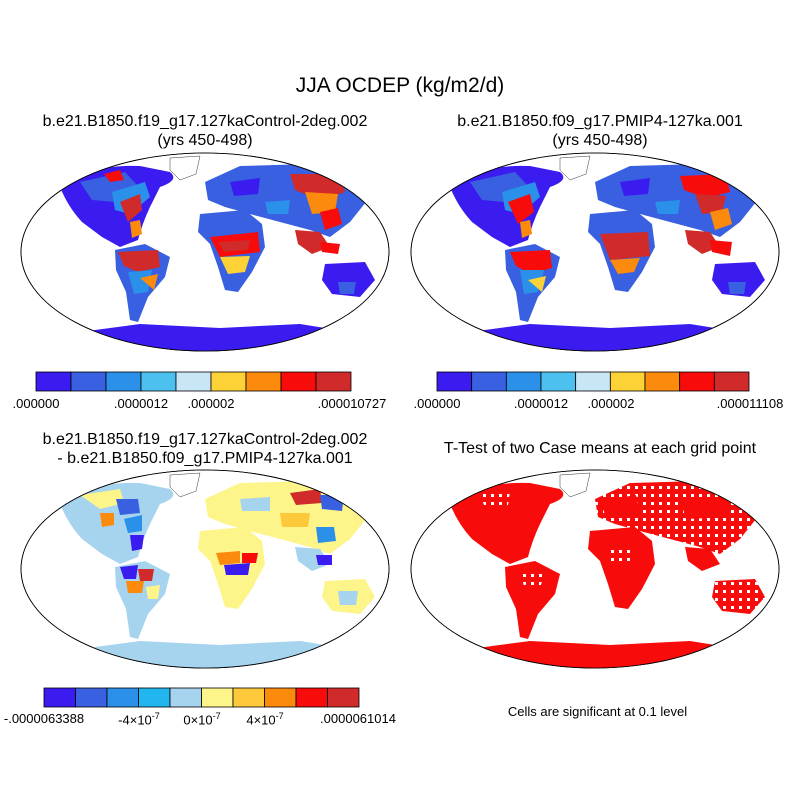  I want to click on map-pmip4, so click(595, 252).